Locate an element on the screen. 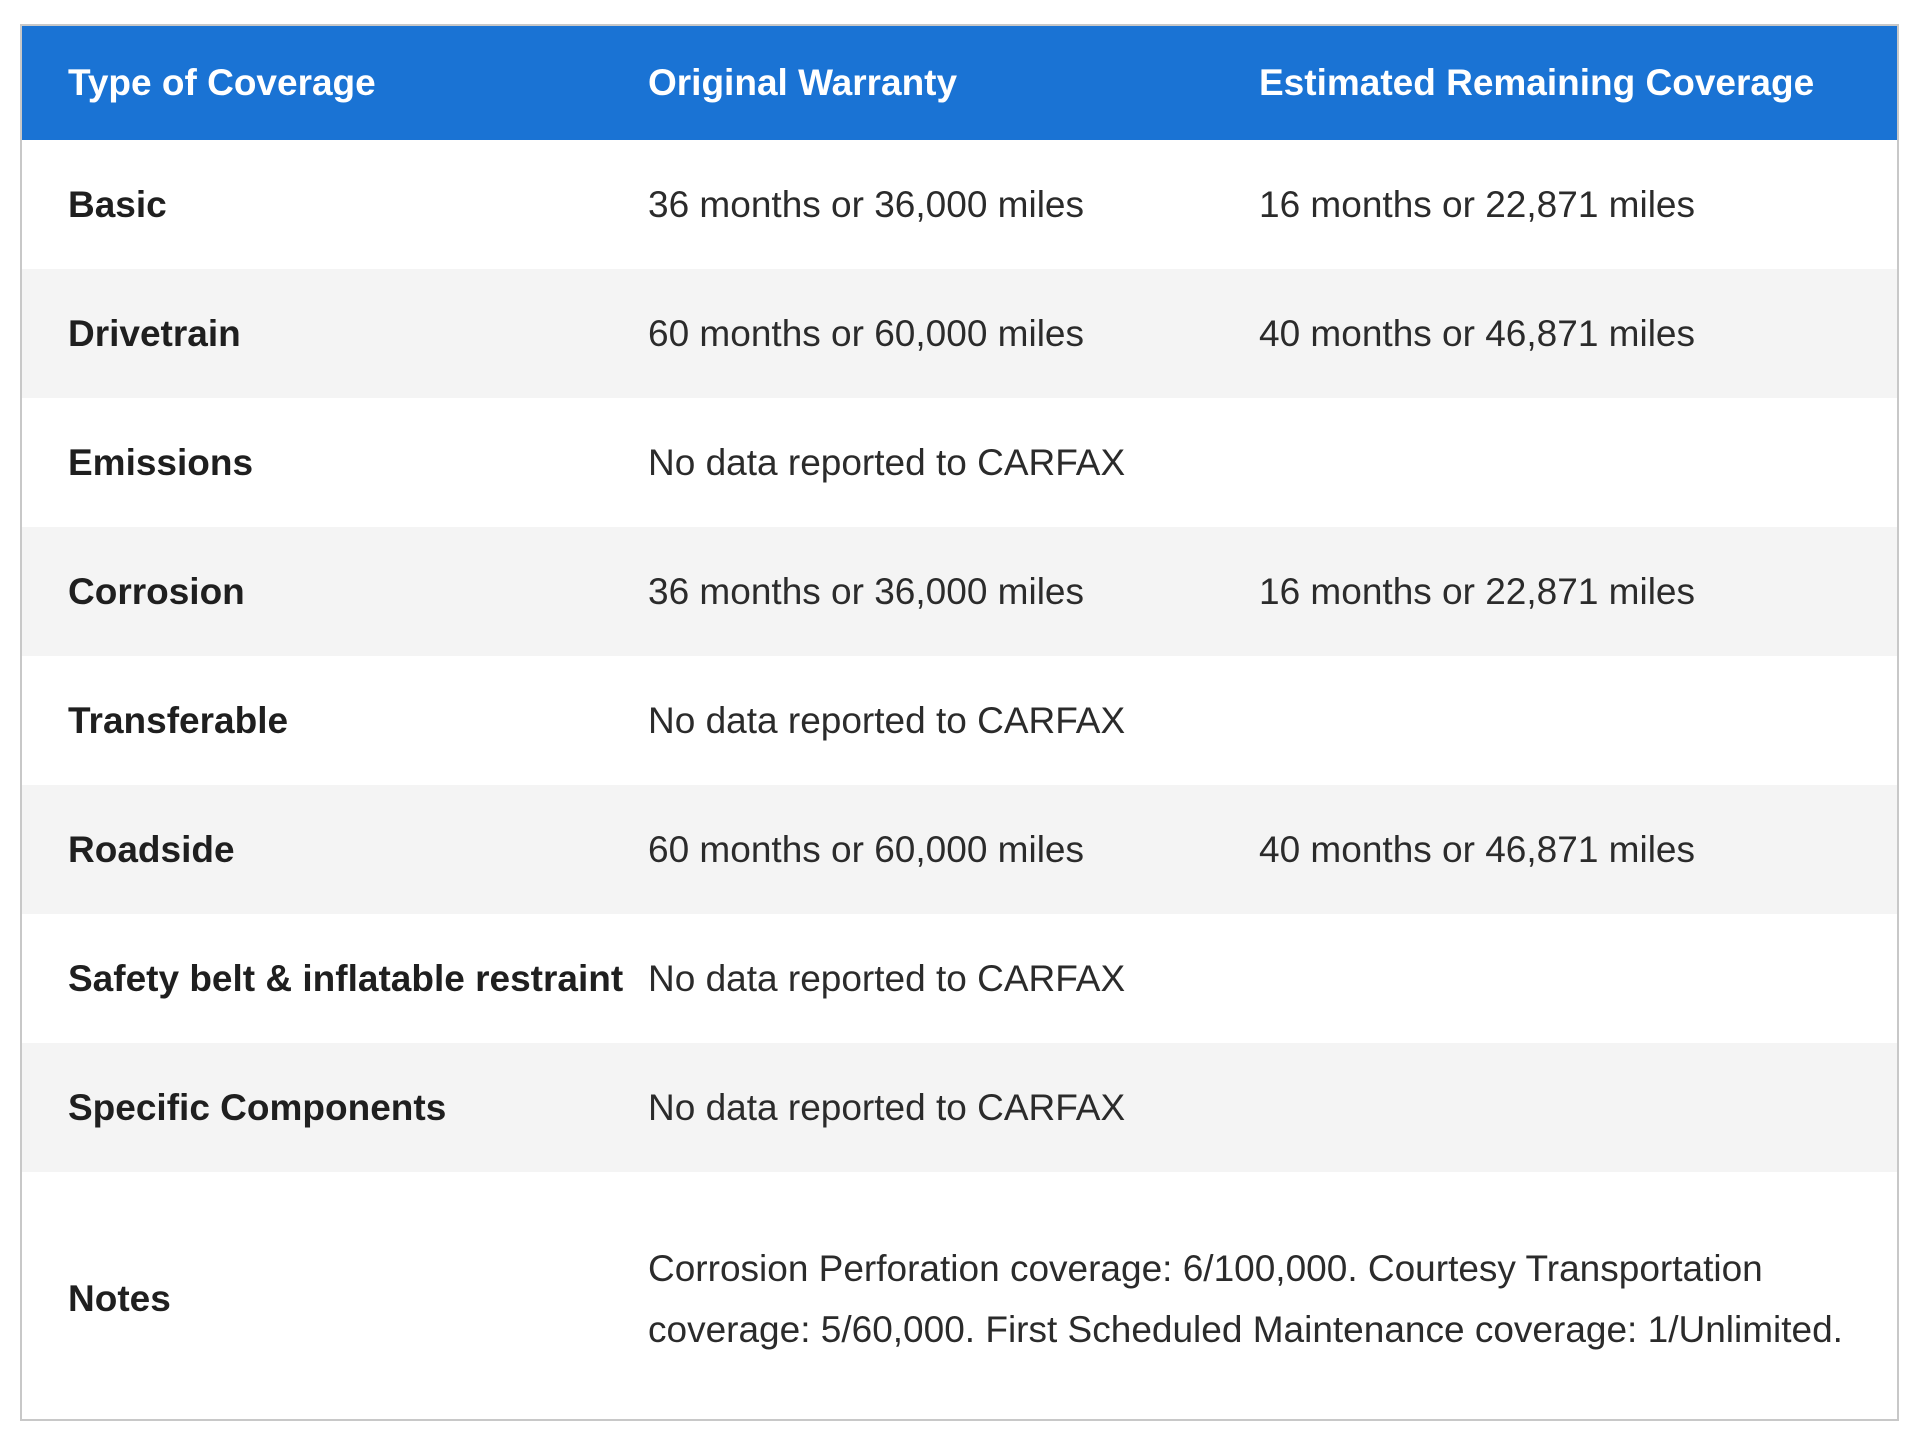 Image resolution: width=1920 pixels, height=1442 pixels. header-original-warranty: Original Warranty is located at coordinates (803, 82).